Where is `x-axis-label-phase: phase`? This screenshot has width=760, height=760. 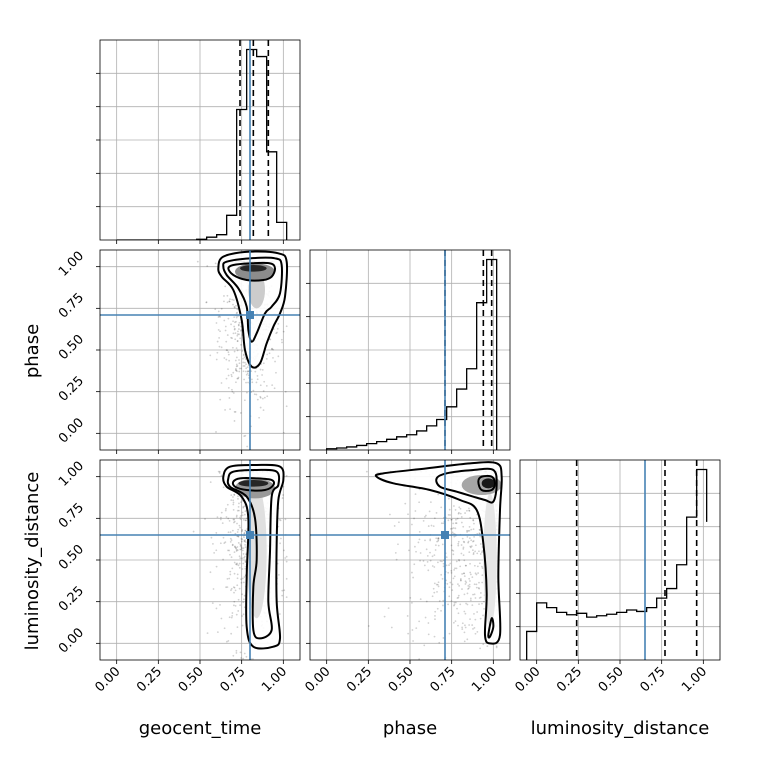 x-axis-label-phase: phase is located at coordinates (410, 728).